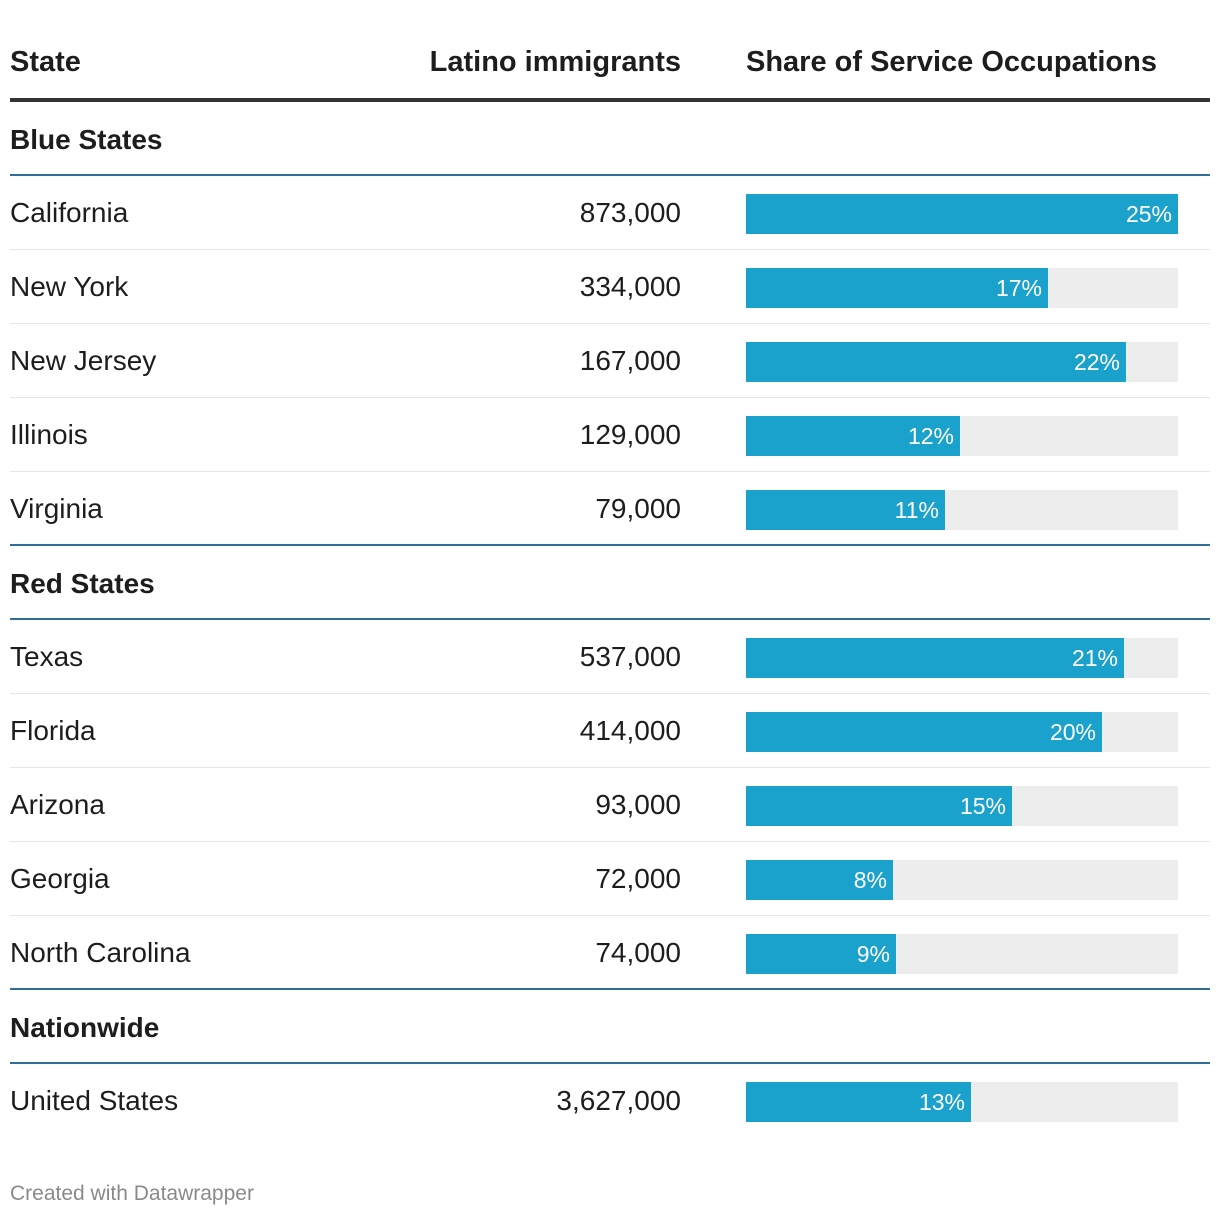 The height and width of the screenshot is (1218, 1220). I want to click on table-row: Illinois 129,000 12%, so click(610, 435).